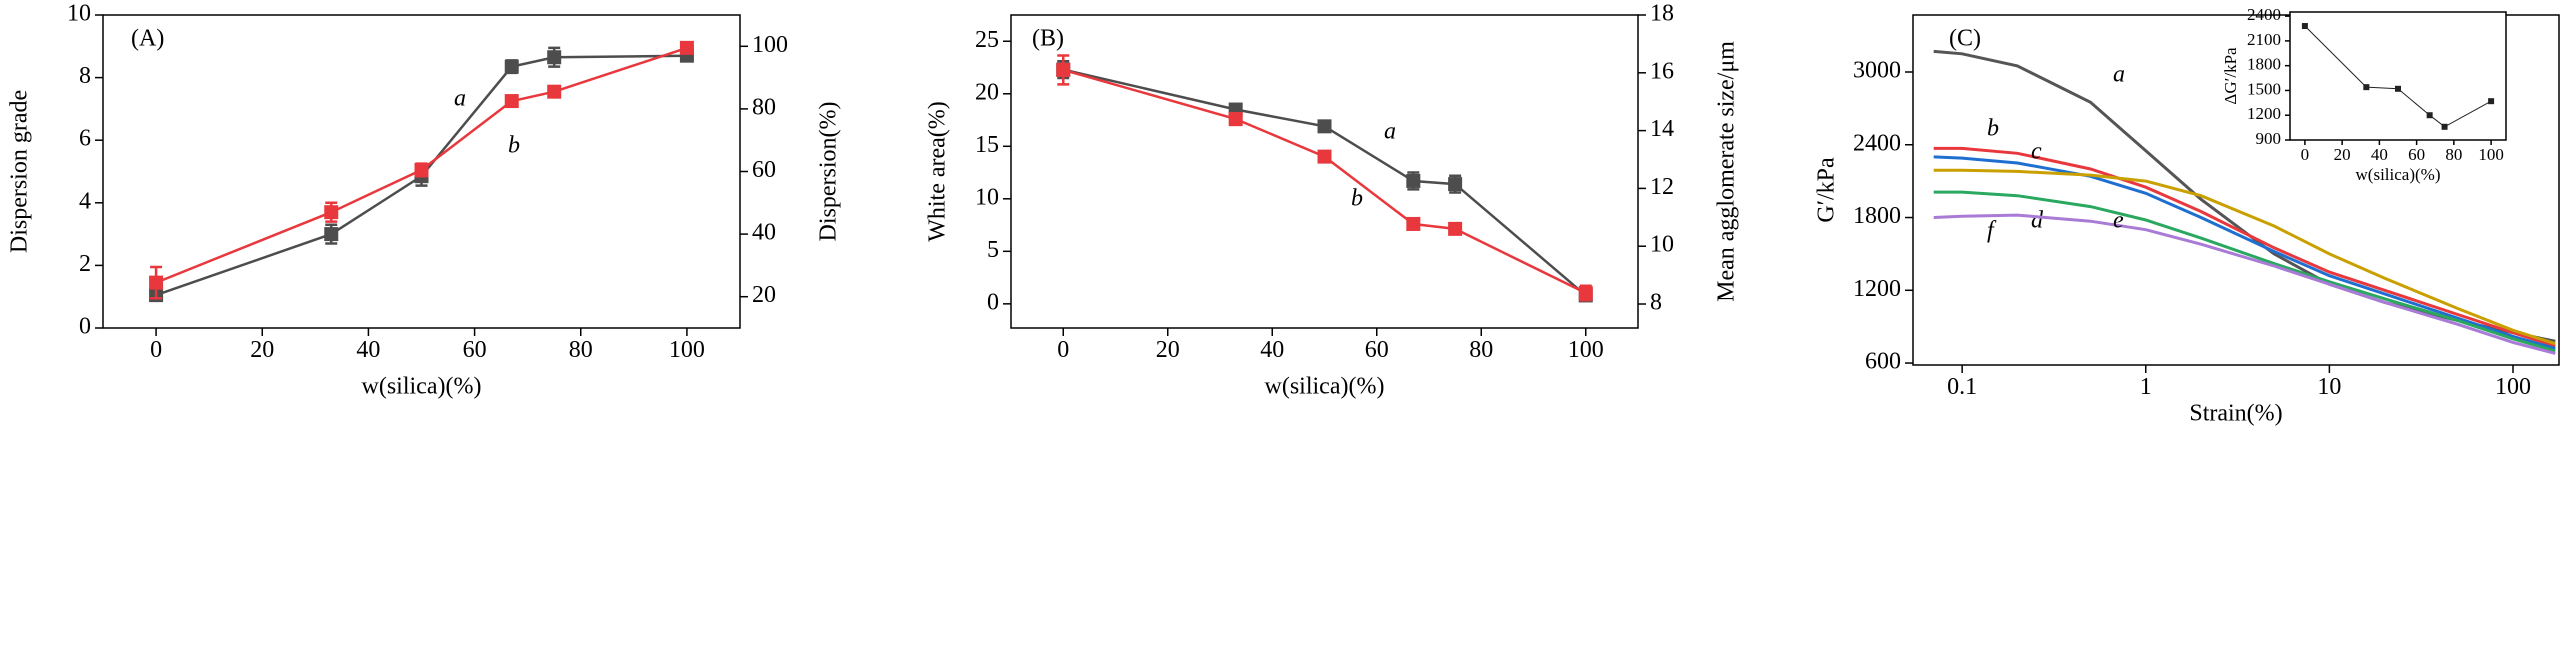 This screenshot has height=662, width=2567. I want to click on curve-label: e, so click(2118, 221).